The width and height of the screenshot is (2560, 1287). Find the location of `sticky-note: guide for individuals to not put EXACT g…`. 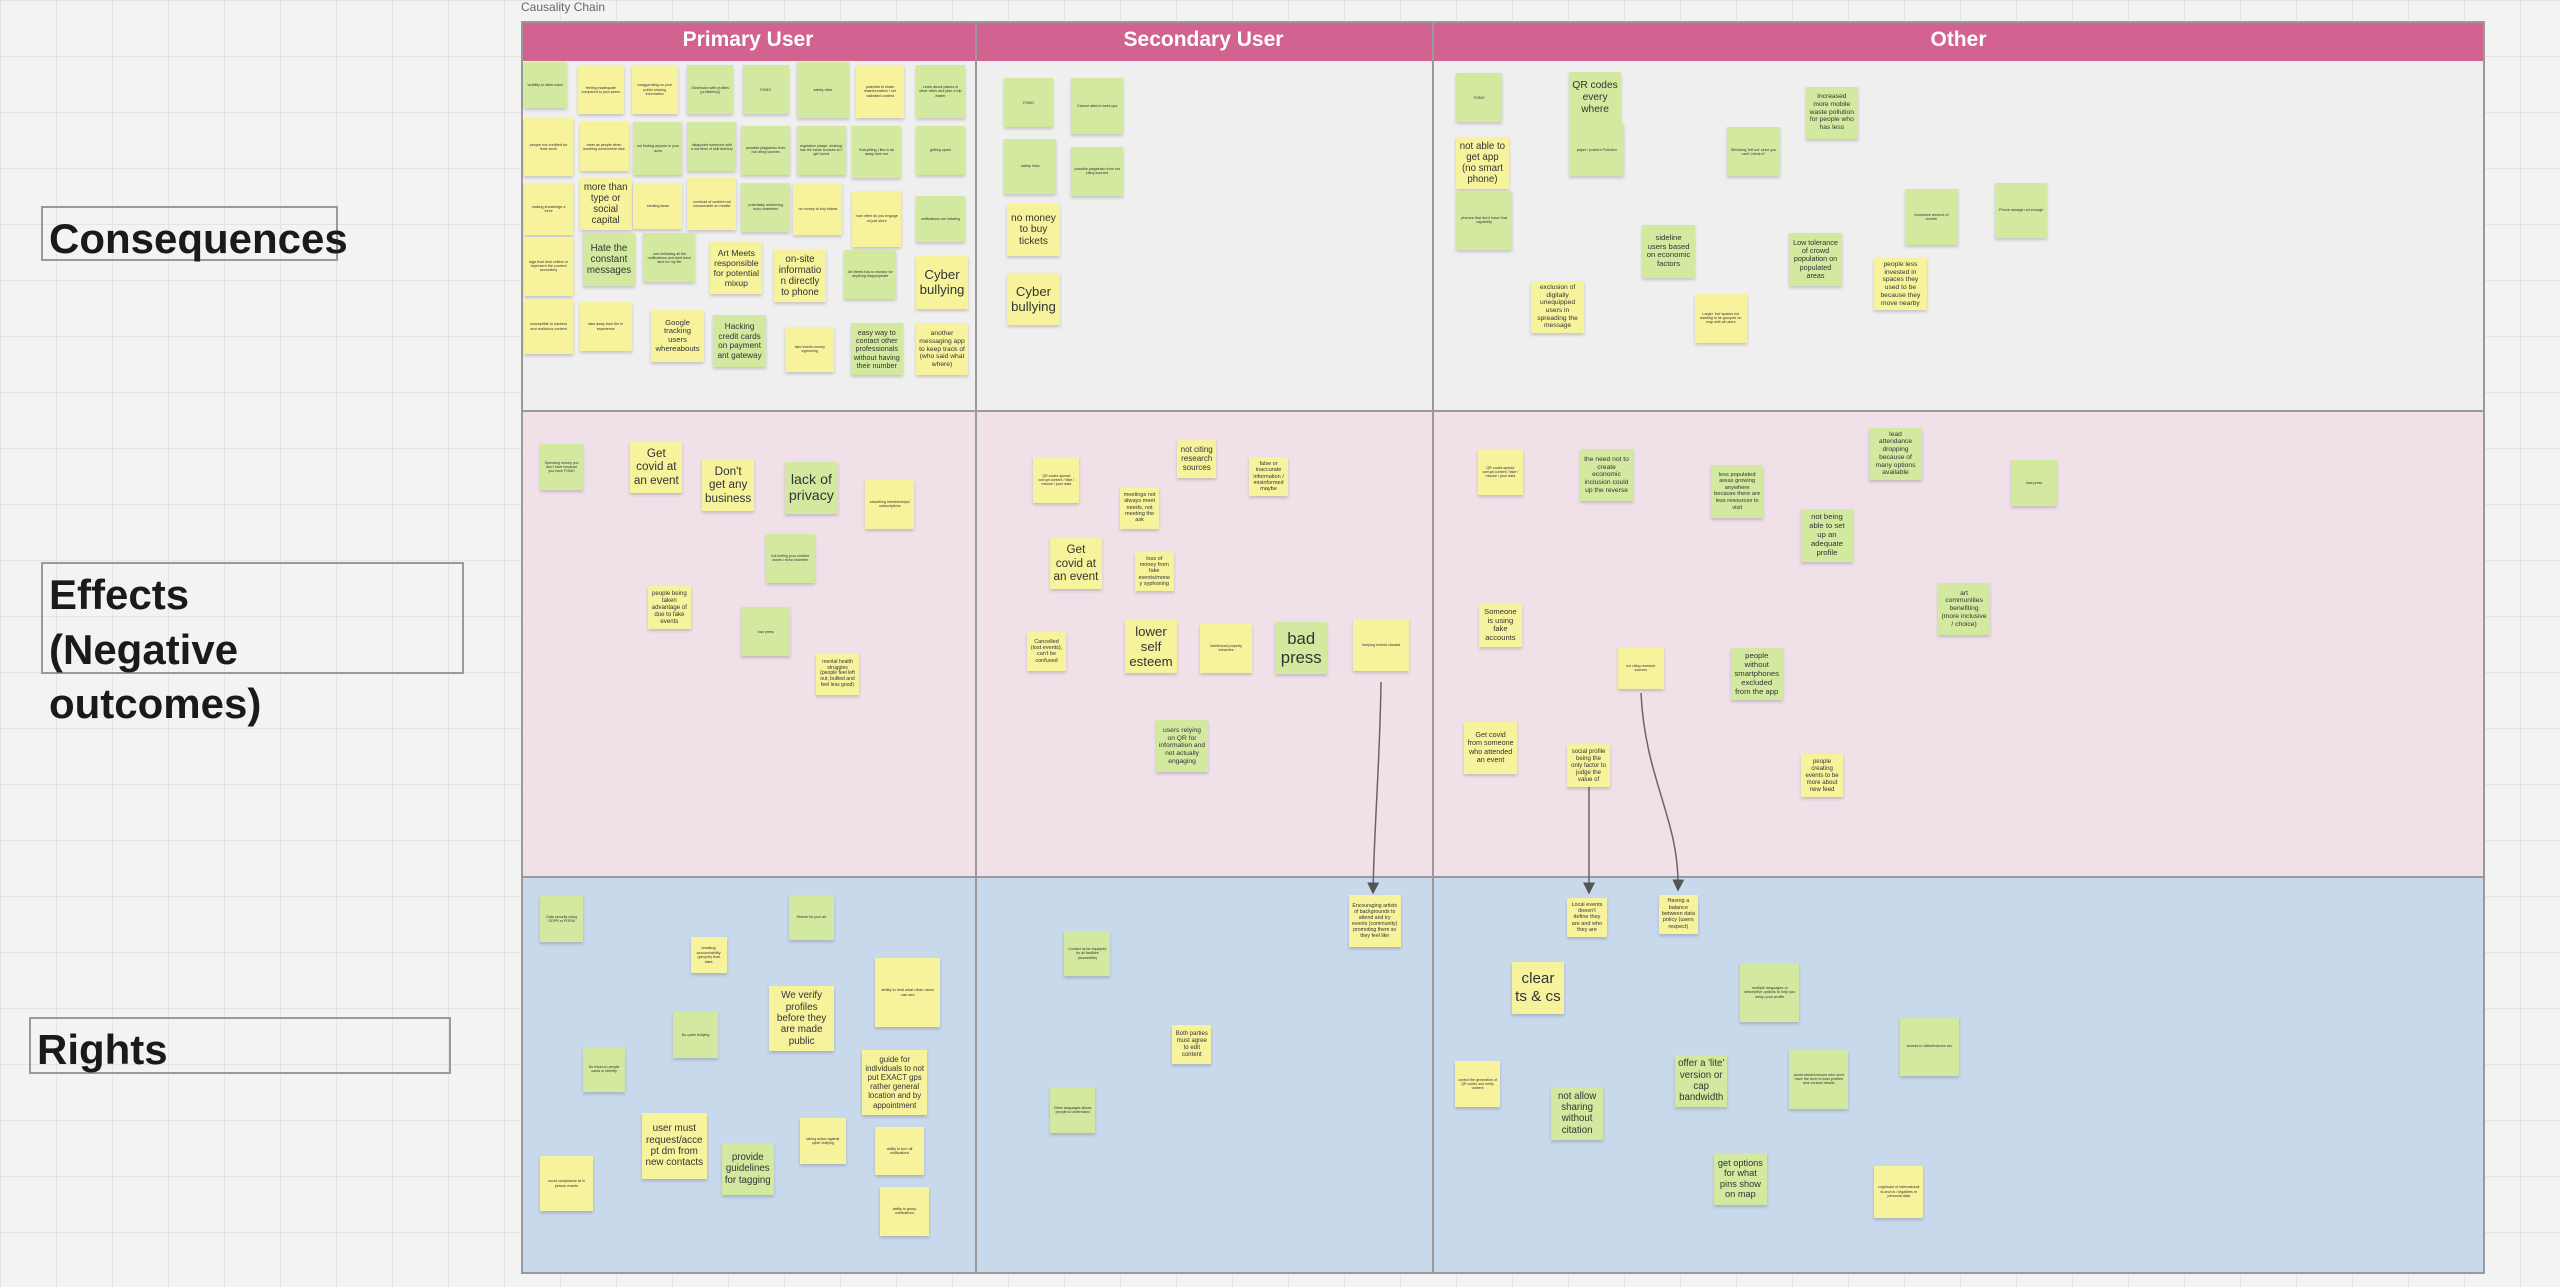

sticky-note: guide for individuals to not put EXACT g… is located at coordinates (895, 1082).